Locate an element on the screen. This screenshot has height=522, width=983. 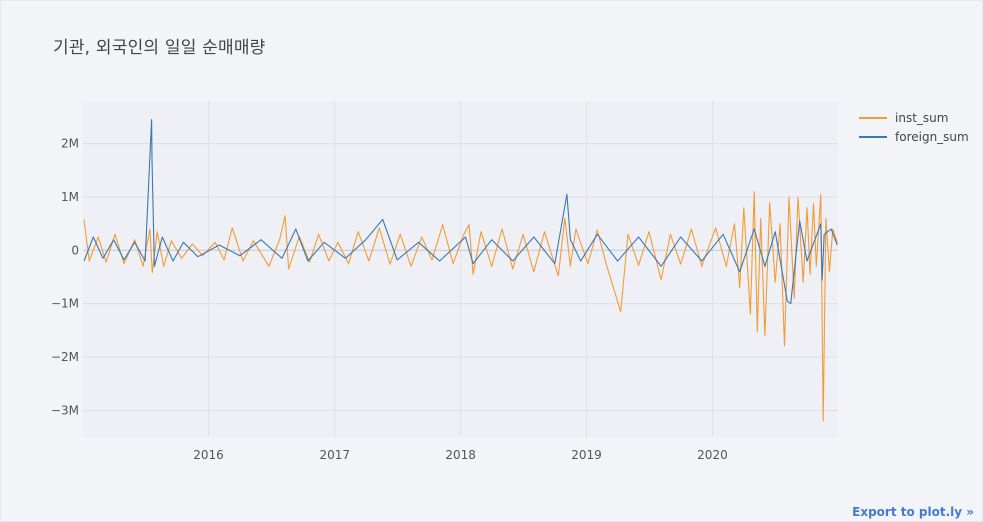
export-plotly-link: Export to plot.ly » is located at coordinates (913, 512).